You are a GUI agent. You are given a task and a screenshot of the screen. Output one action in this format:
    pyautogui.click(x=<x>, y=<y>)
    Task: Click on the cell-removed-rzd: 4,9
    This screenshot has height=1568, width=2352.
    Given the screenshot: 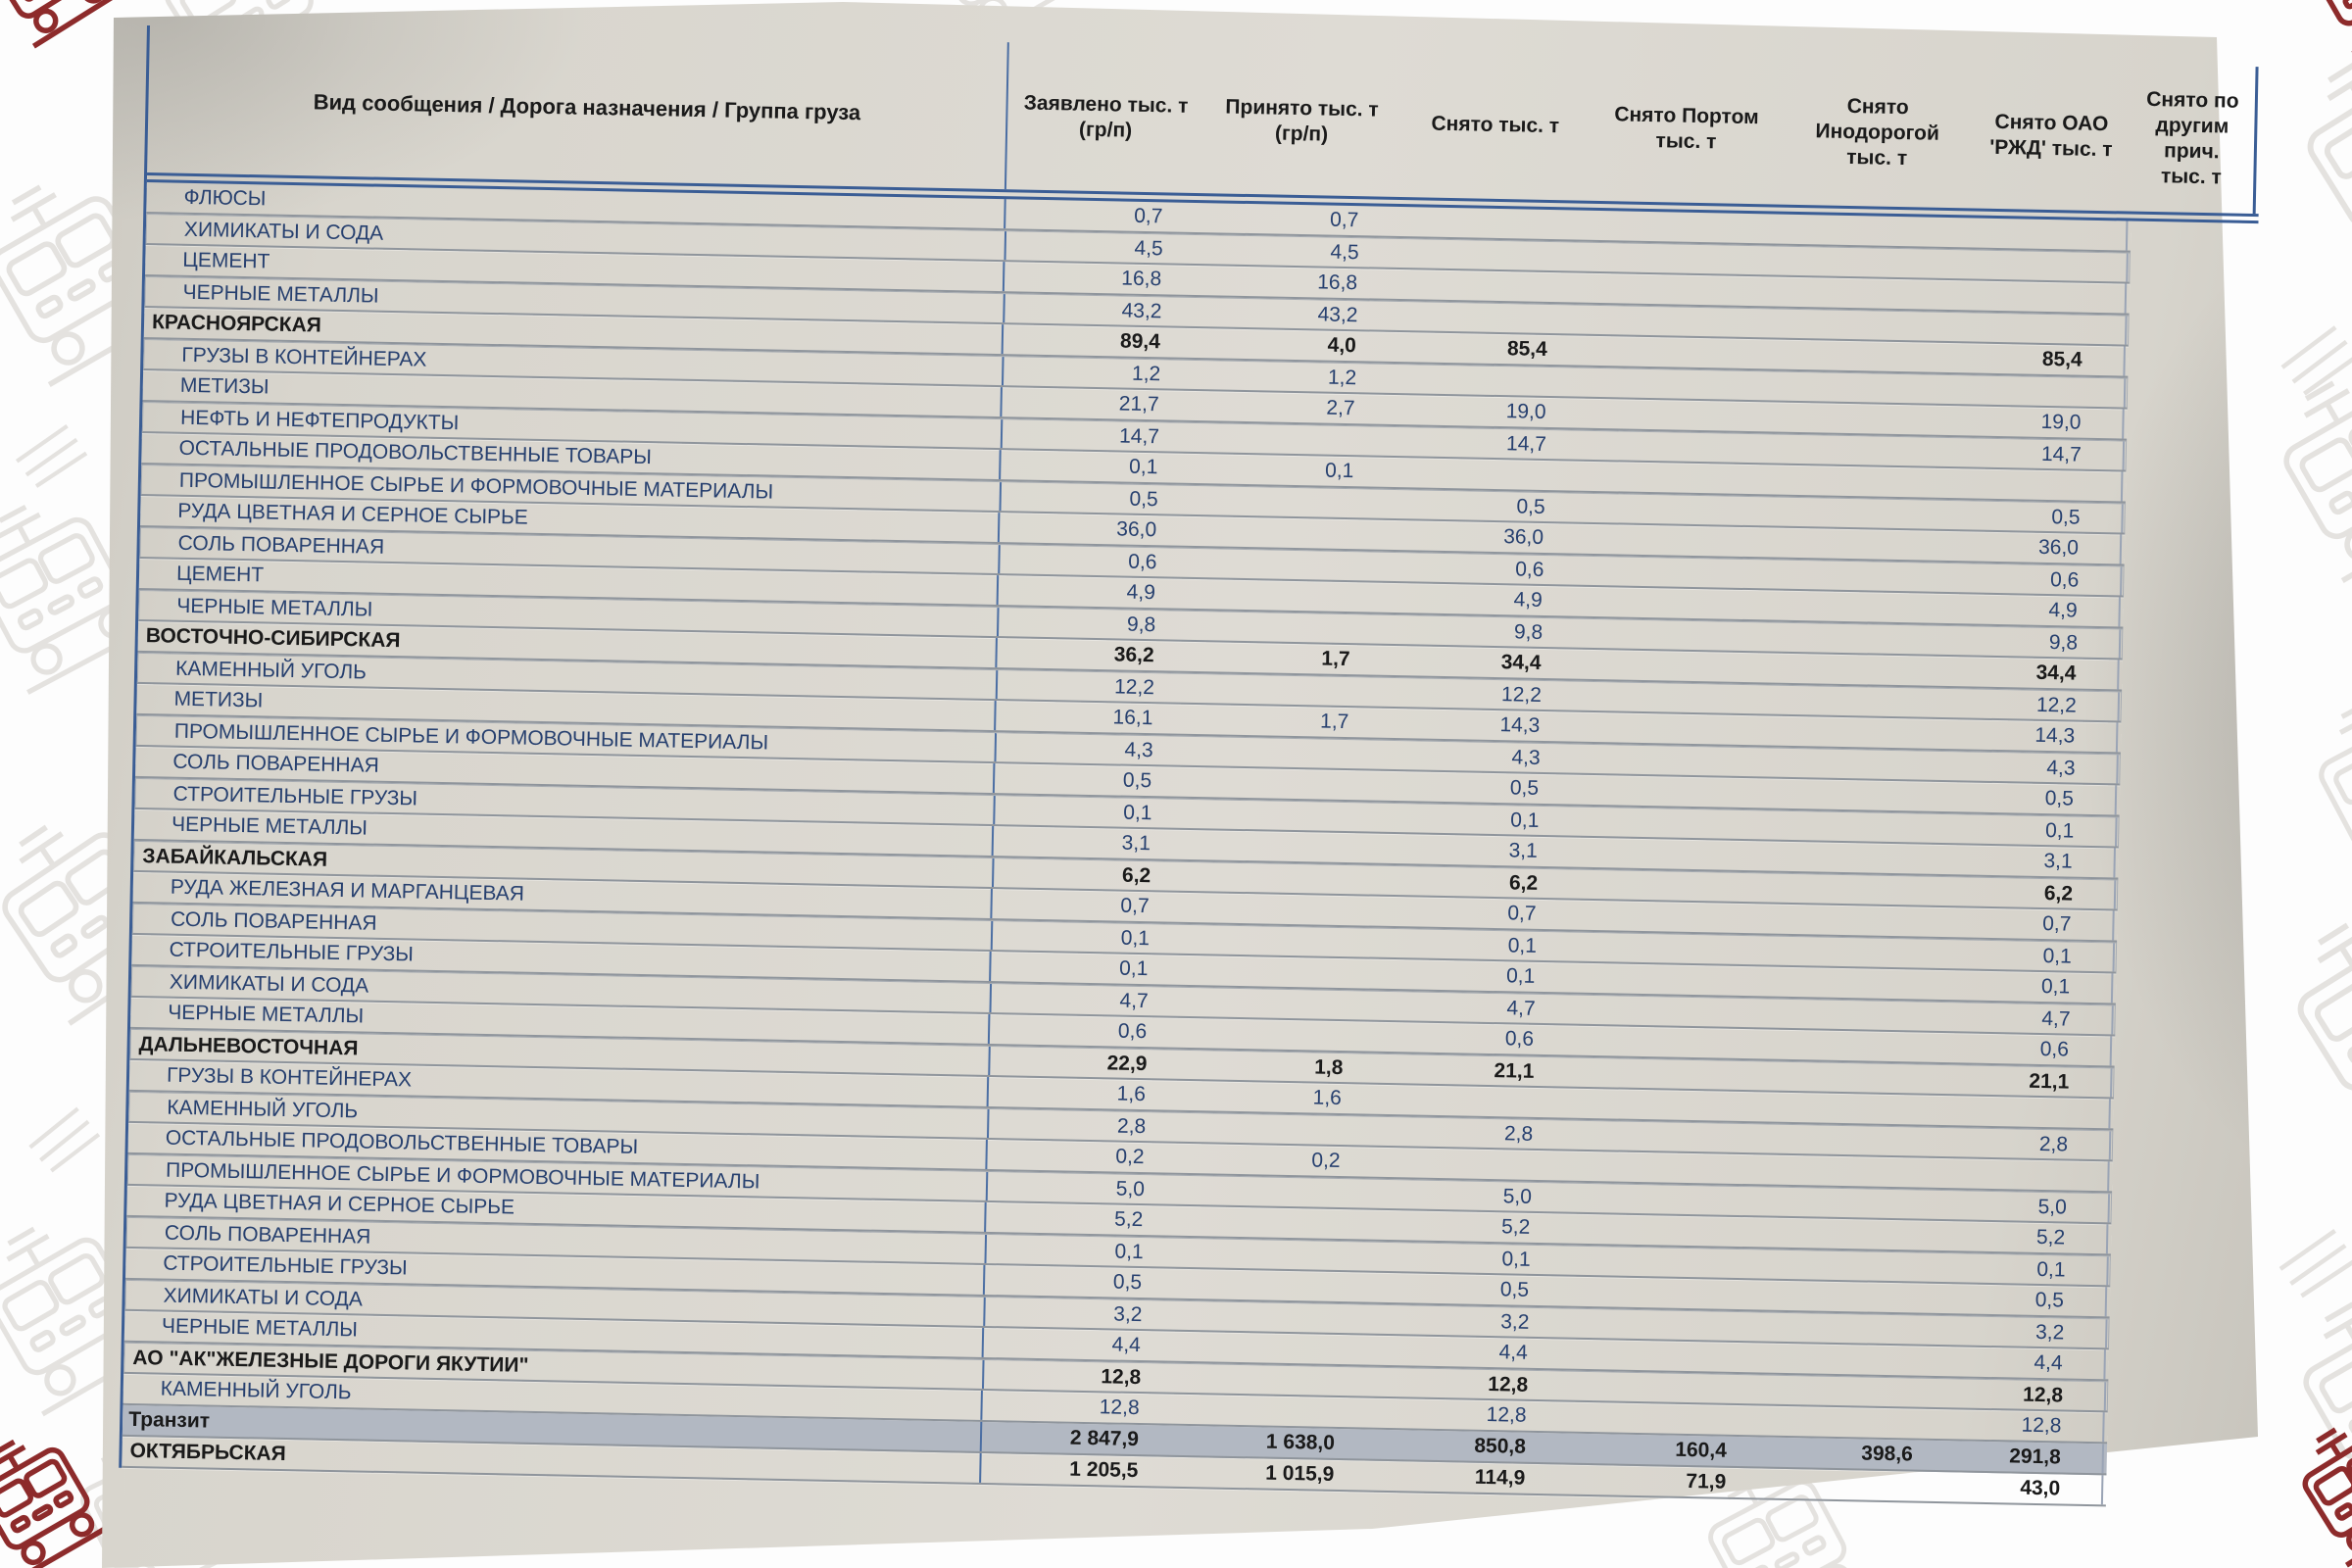 What is the action you would take?
    pyautogui.click(x=2042, y=610)
    